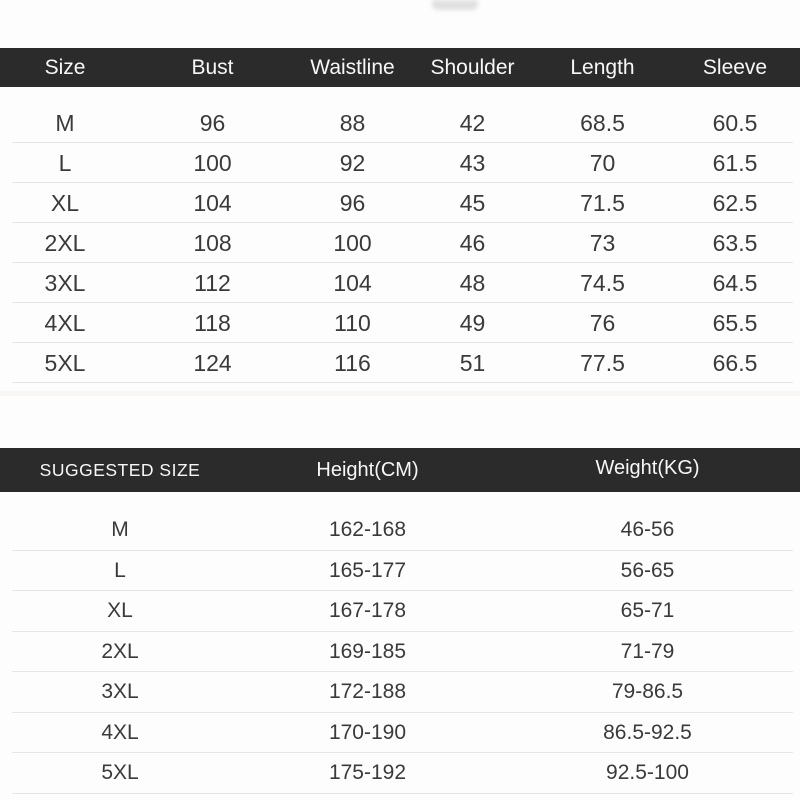  What do you see at coordinates (212, 362) in the screenshot?
I see `cell-bust: 124` at bounding box center [212, 362].